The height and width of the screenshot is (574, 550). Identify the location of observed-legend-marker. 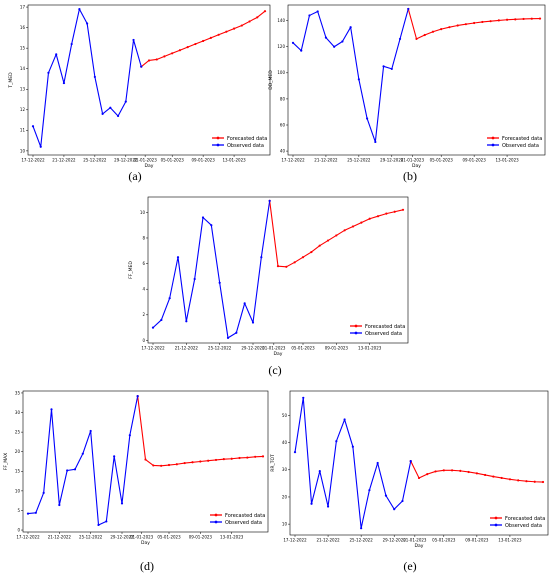
(493, 145).